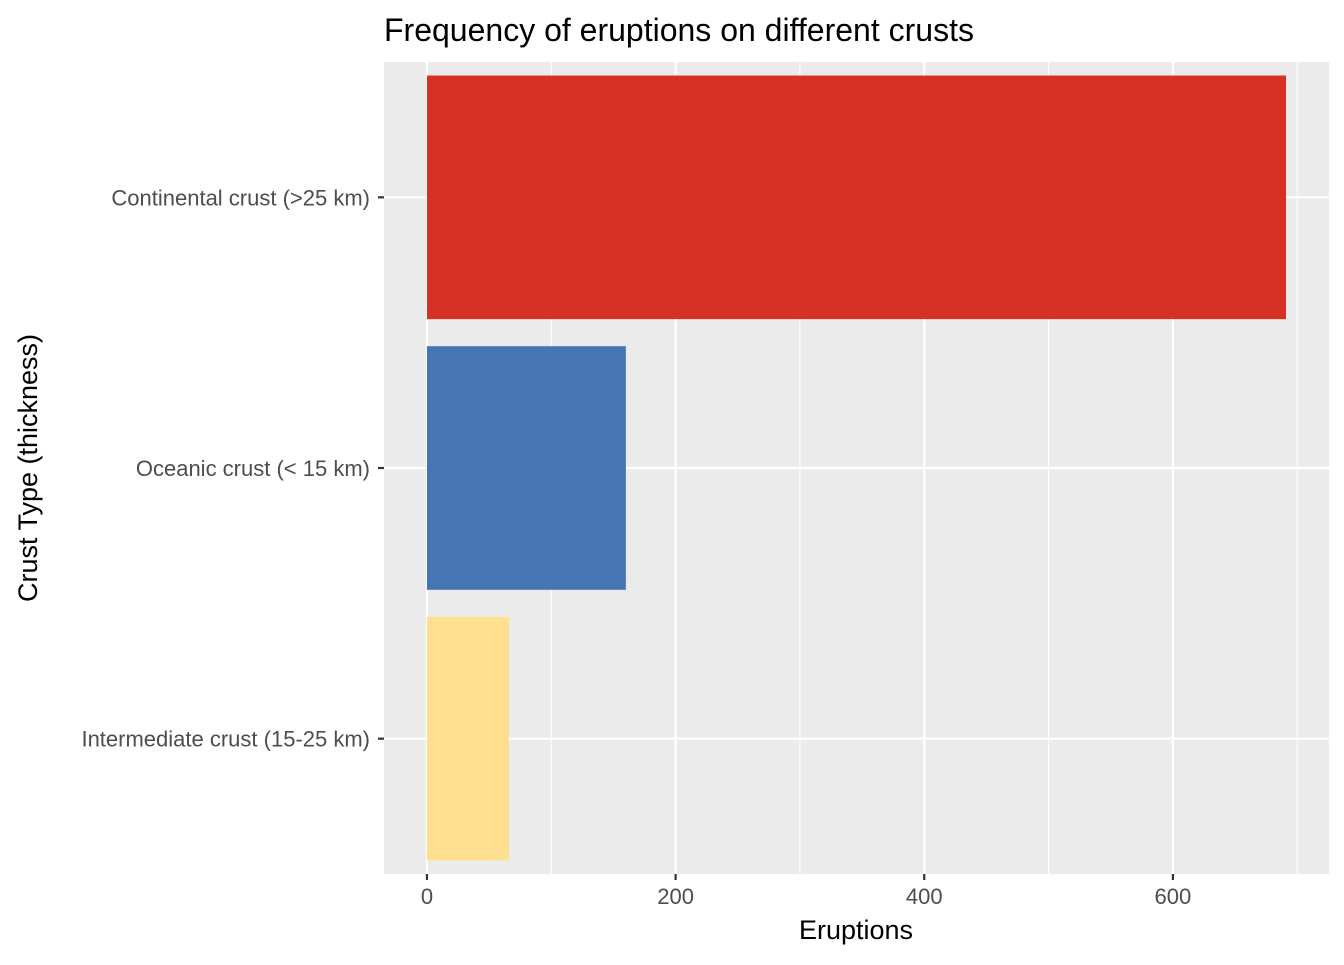 The image size is (1344, 965). I want to click on x-axis-title: Eruptions, so click(856, 930).